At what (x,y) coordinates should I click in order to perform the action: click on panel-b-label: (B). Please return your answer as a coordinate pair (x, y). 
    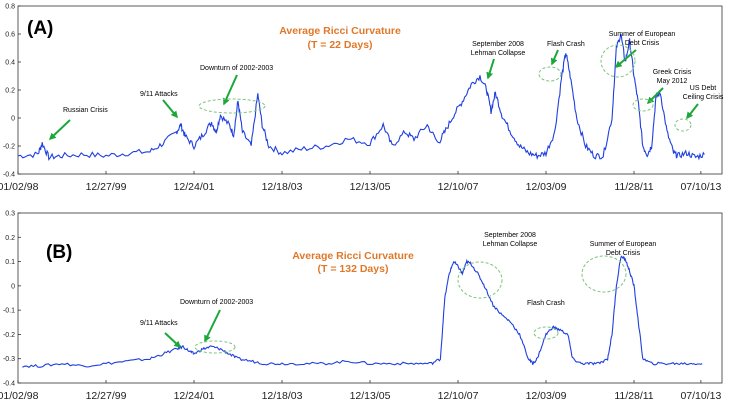
    Looking at the image, I should click on (59, 252).